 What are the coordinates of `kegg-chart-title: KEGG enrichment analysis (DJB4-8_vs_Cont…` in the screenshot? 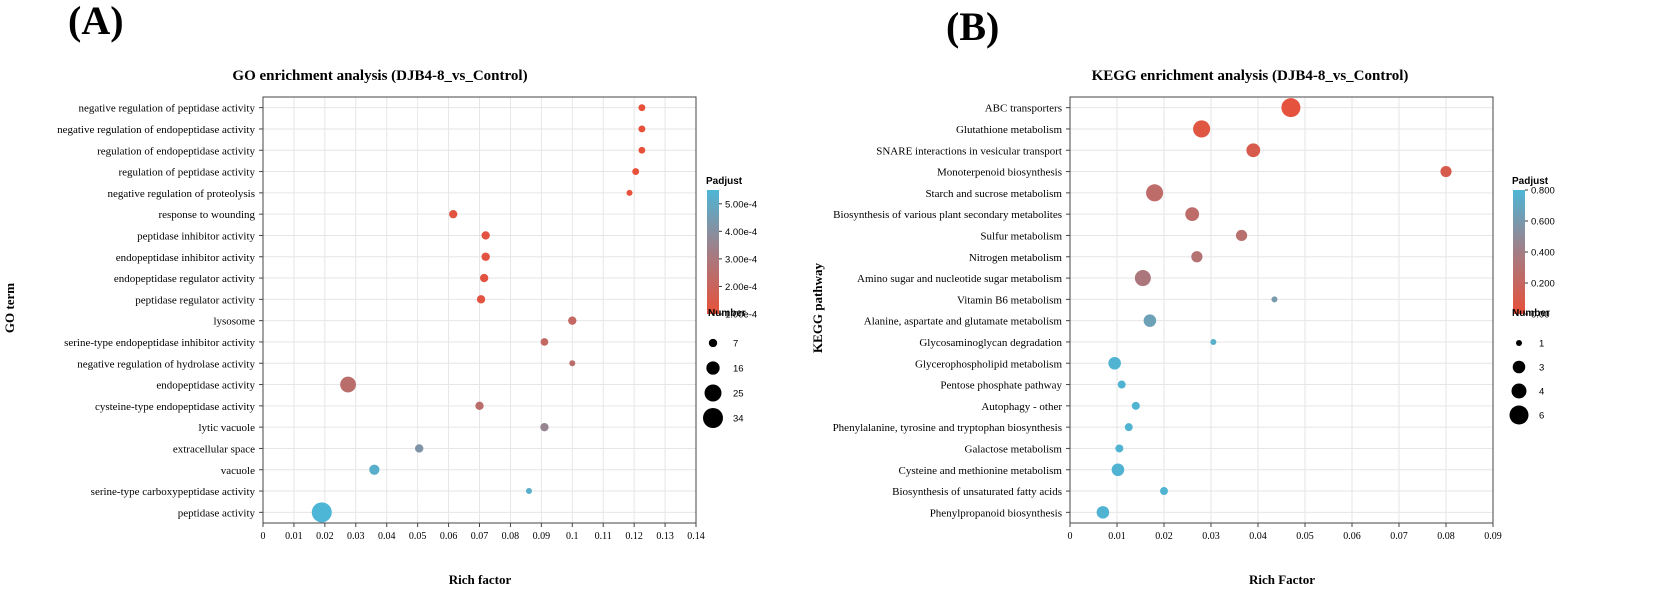 It's located at (1250, 76).